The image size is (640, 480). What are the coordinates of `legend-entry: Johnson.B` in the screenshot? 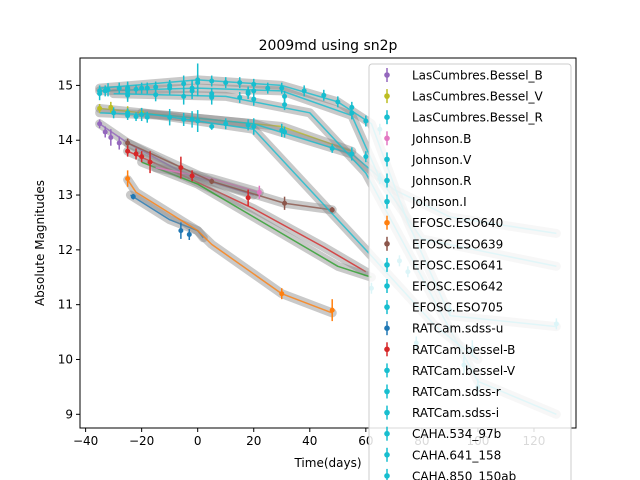 It's located at (427, 138).